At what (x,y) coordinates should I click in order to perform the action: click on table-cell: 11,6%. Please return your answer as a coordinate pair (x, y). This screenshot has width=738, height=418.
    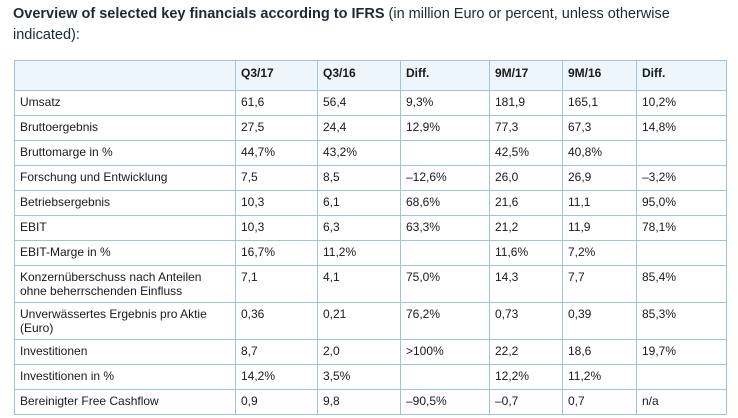
    Looking at the image, I should click on (526, 253).